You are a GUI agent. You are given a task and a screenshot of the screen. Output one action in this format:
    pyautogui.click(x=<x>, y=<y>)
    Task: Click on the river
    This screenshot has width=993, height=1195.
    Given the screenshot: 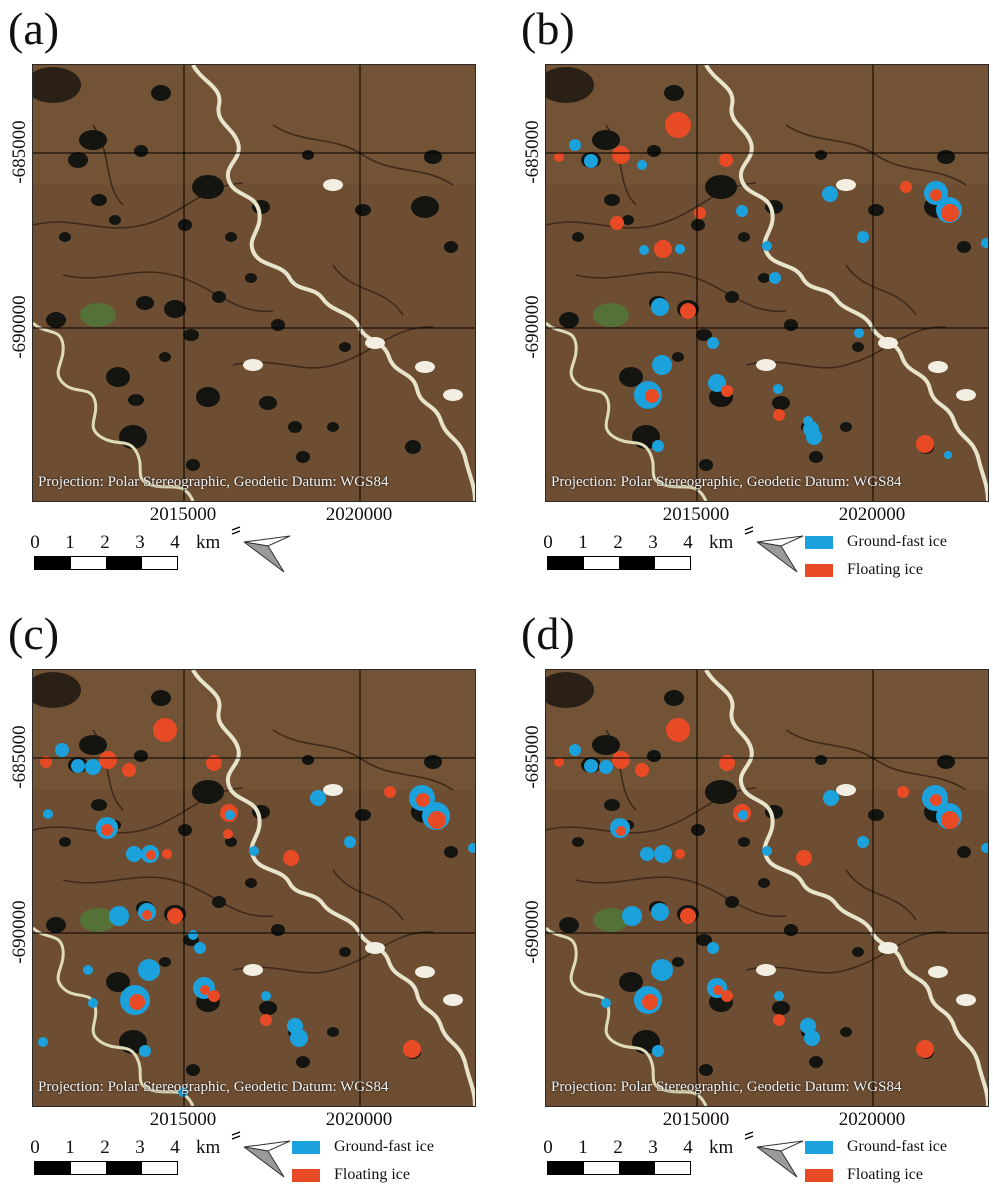 What is the action you would take?
    pyautogui.click(x=846, y=283)
    